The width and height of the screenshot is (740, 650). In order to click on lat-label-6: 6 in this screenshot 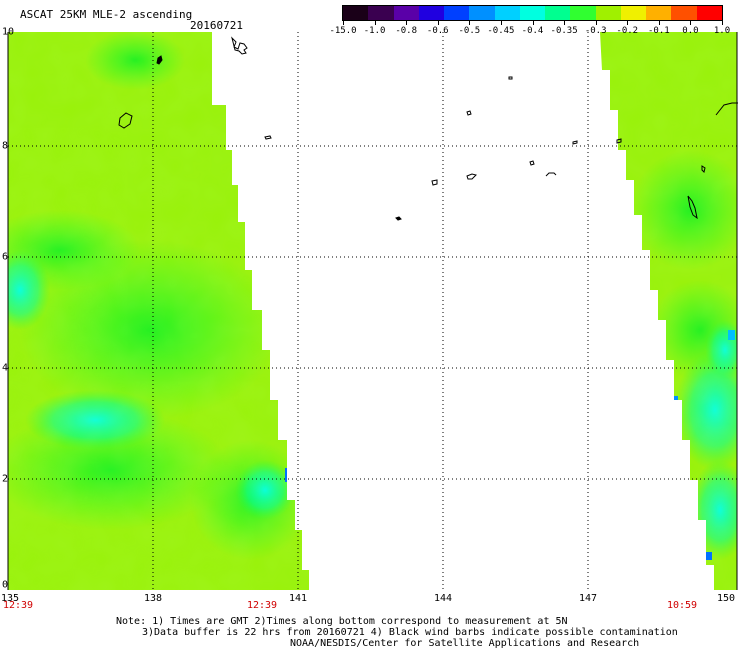, I will do `click(5, 257)`.